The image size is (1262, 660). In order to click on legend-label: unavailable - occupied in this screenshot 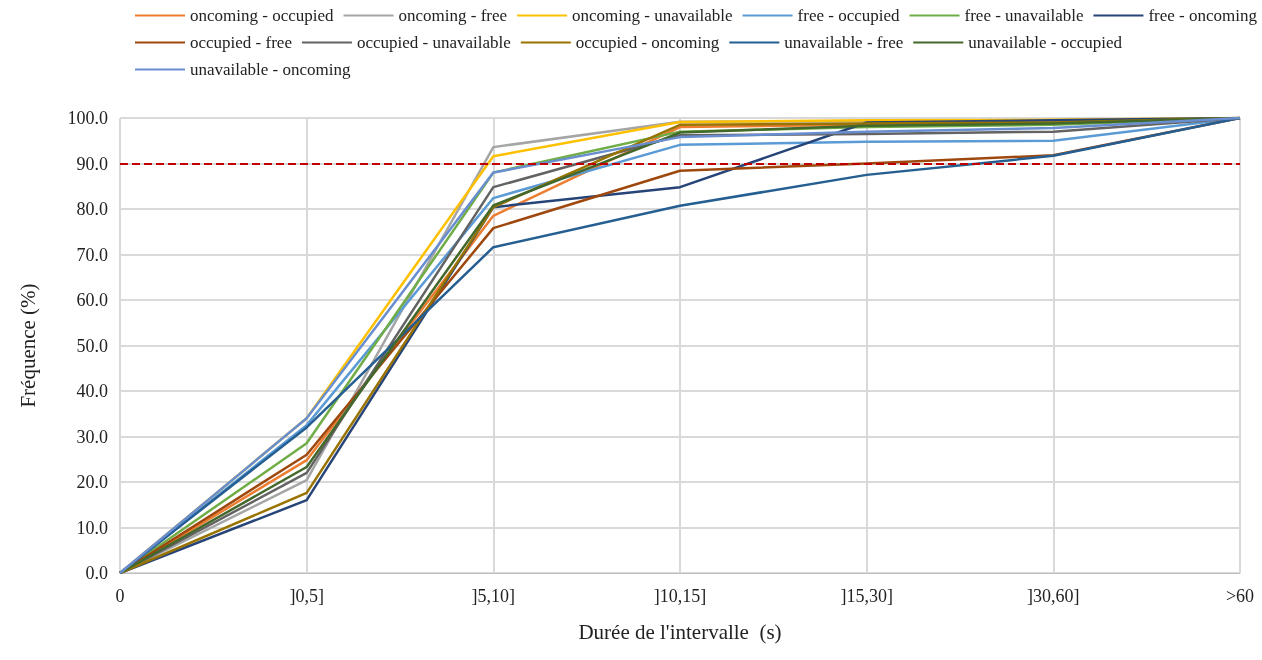, I will do `click(1045, 42)`.